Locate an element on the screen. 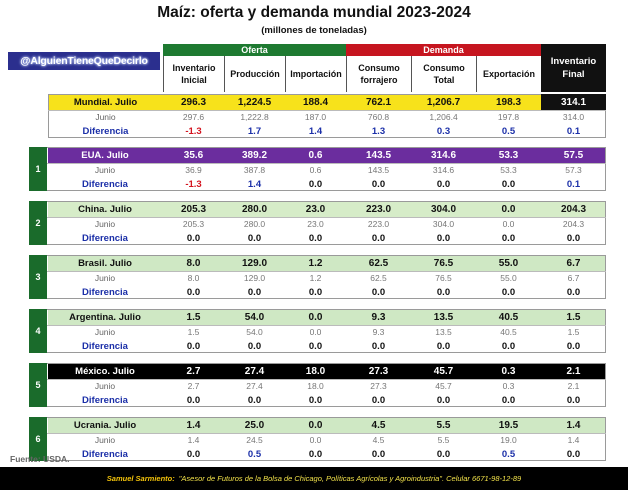 Image resolution: width=628 pixels, height=490 pixels. sub-cell: 387.8 is located at coordinates (254, 170).